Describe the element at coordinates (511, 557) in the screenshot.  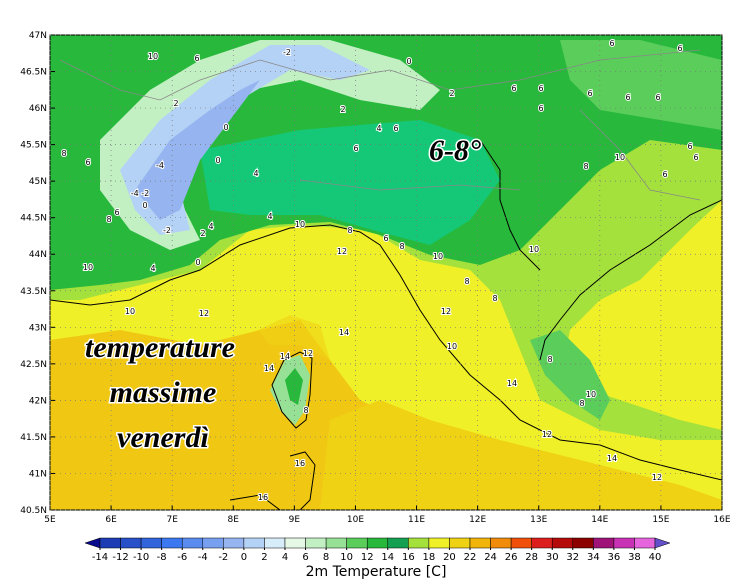
I see `colorbar-label: 26` at that location.